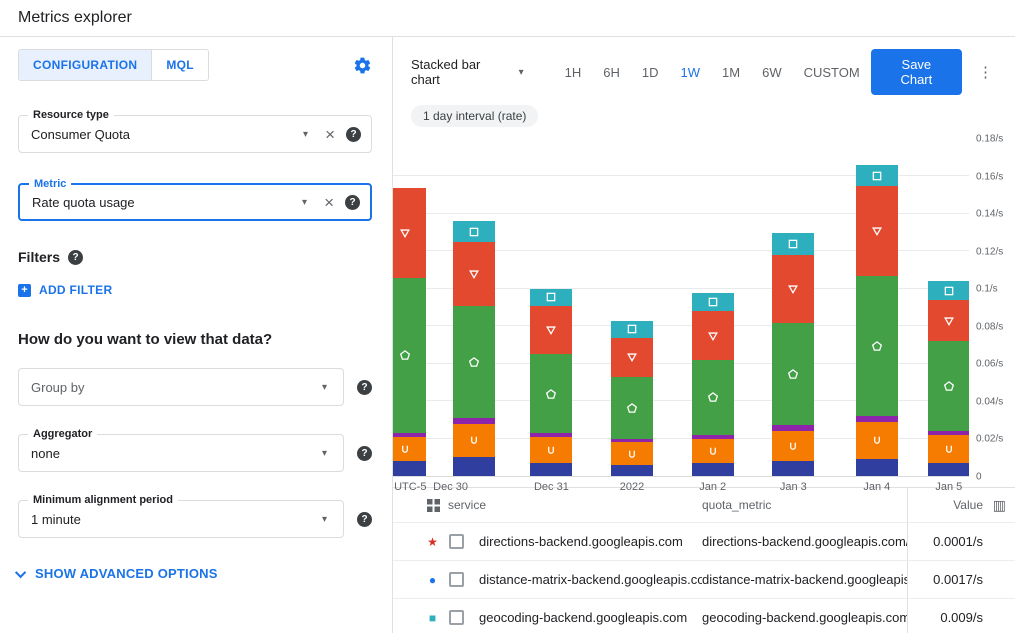 The width and height of the screenshot is (1015, 633). I want to click on range-1h-button: 1H, so click(573, 72).